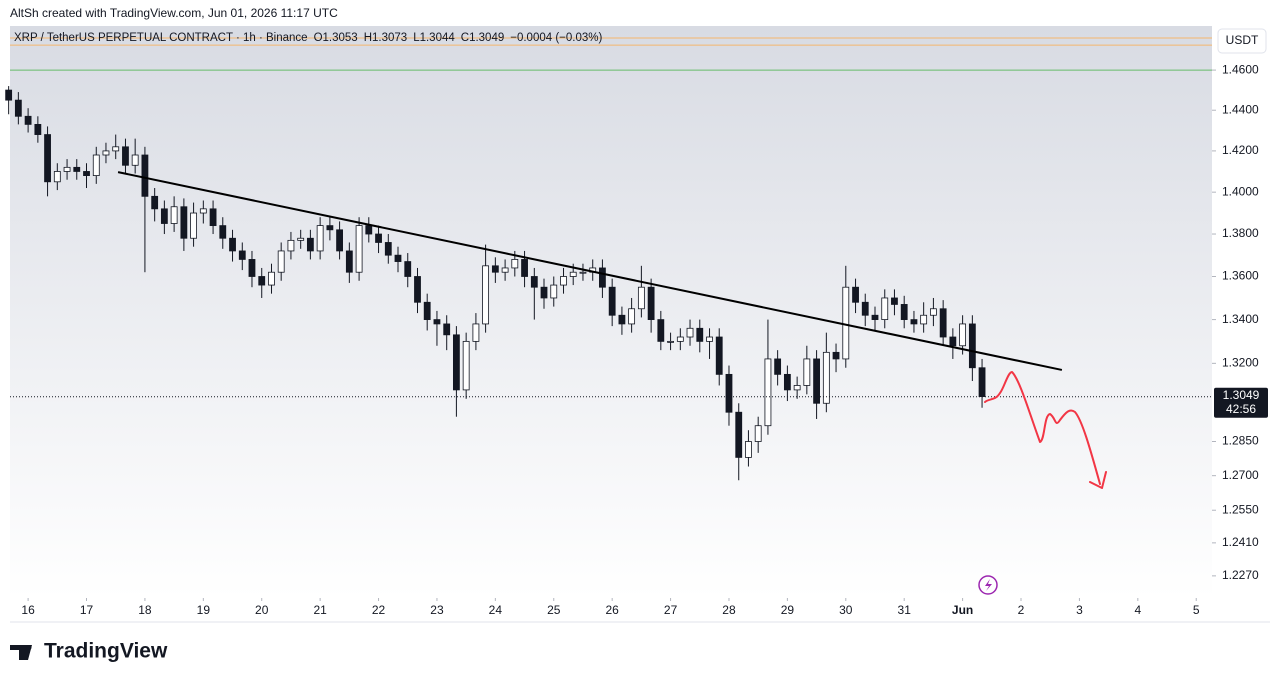 This screenshot has height=680, width=1280. I want to click on x-tick-label: 25, so click(554, 610).